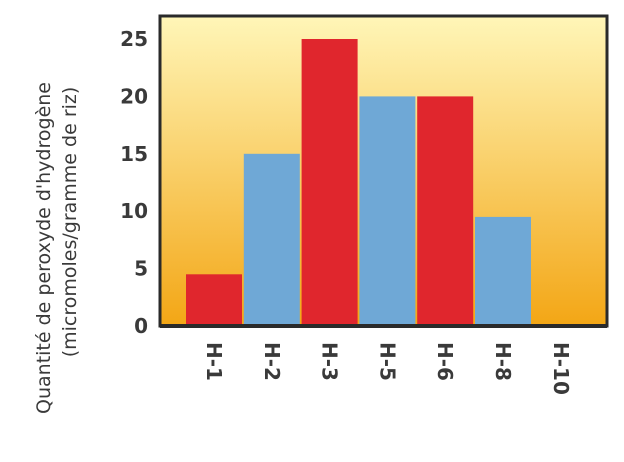 This screenshot has width=624, height=462. What do you see at coordinates (44, 248) in the screenshot?
I see `y-axis-label-line-1: Quantité de peroxyde d'hydrogène` at bounding box center [44, 248].